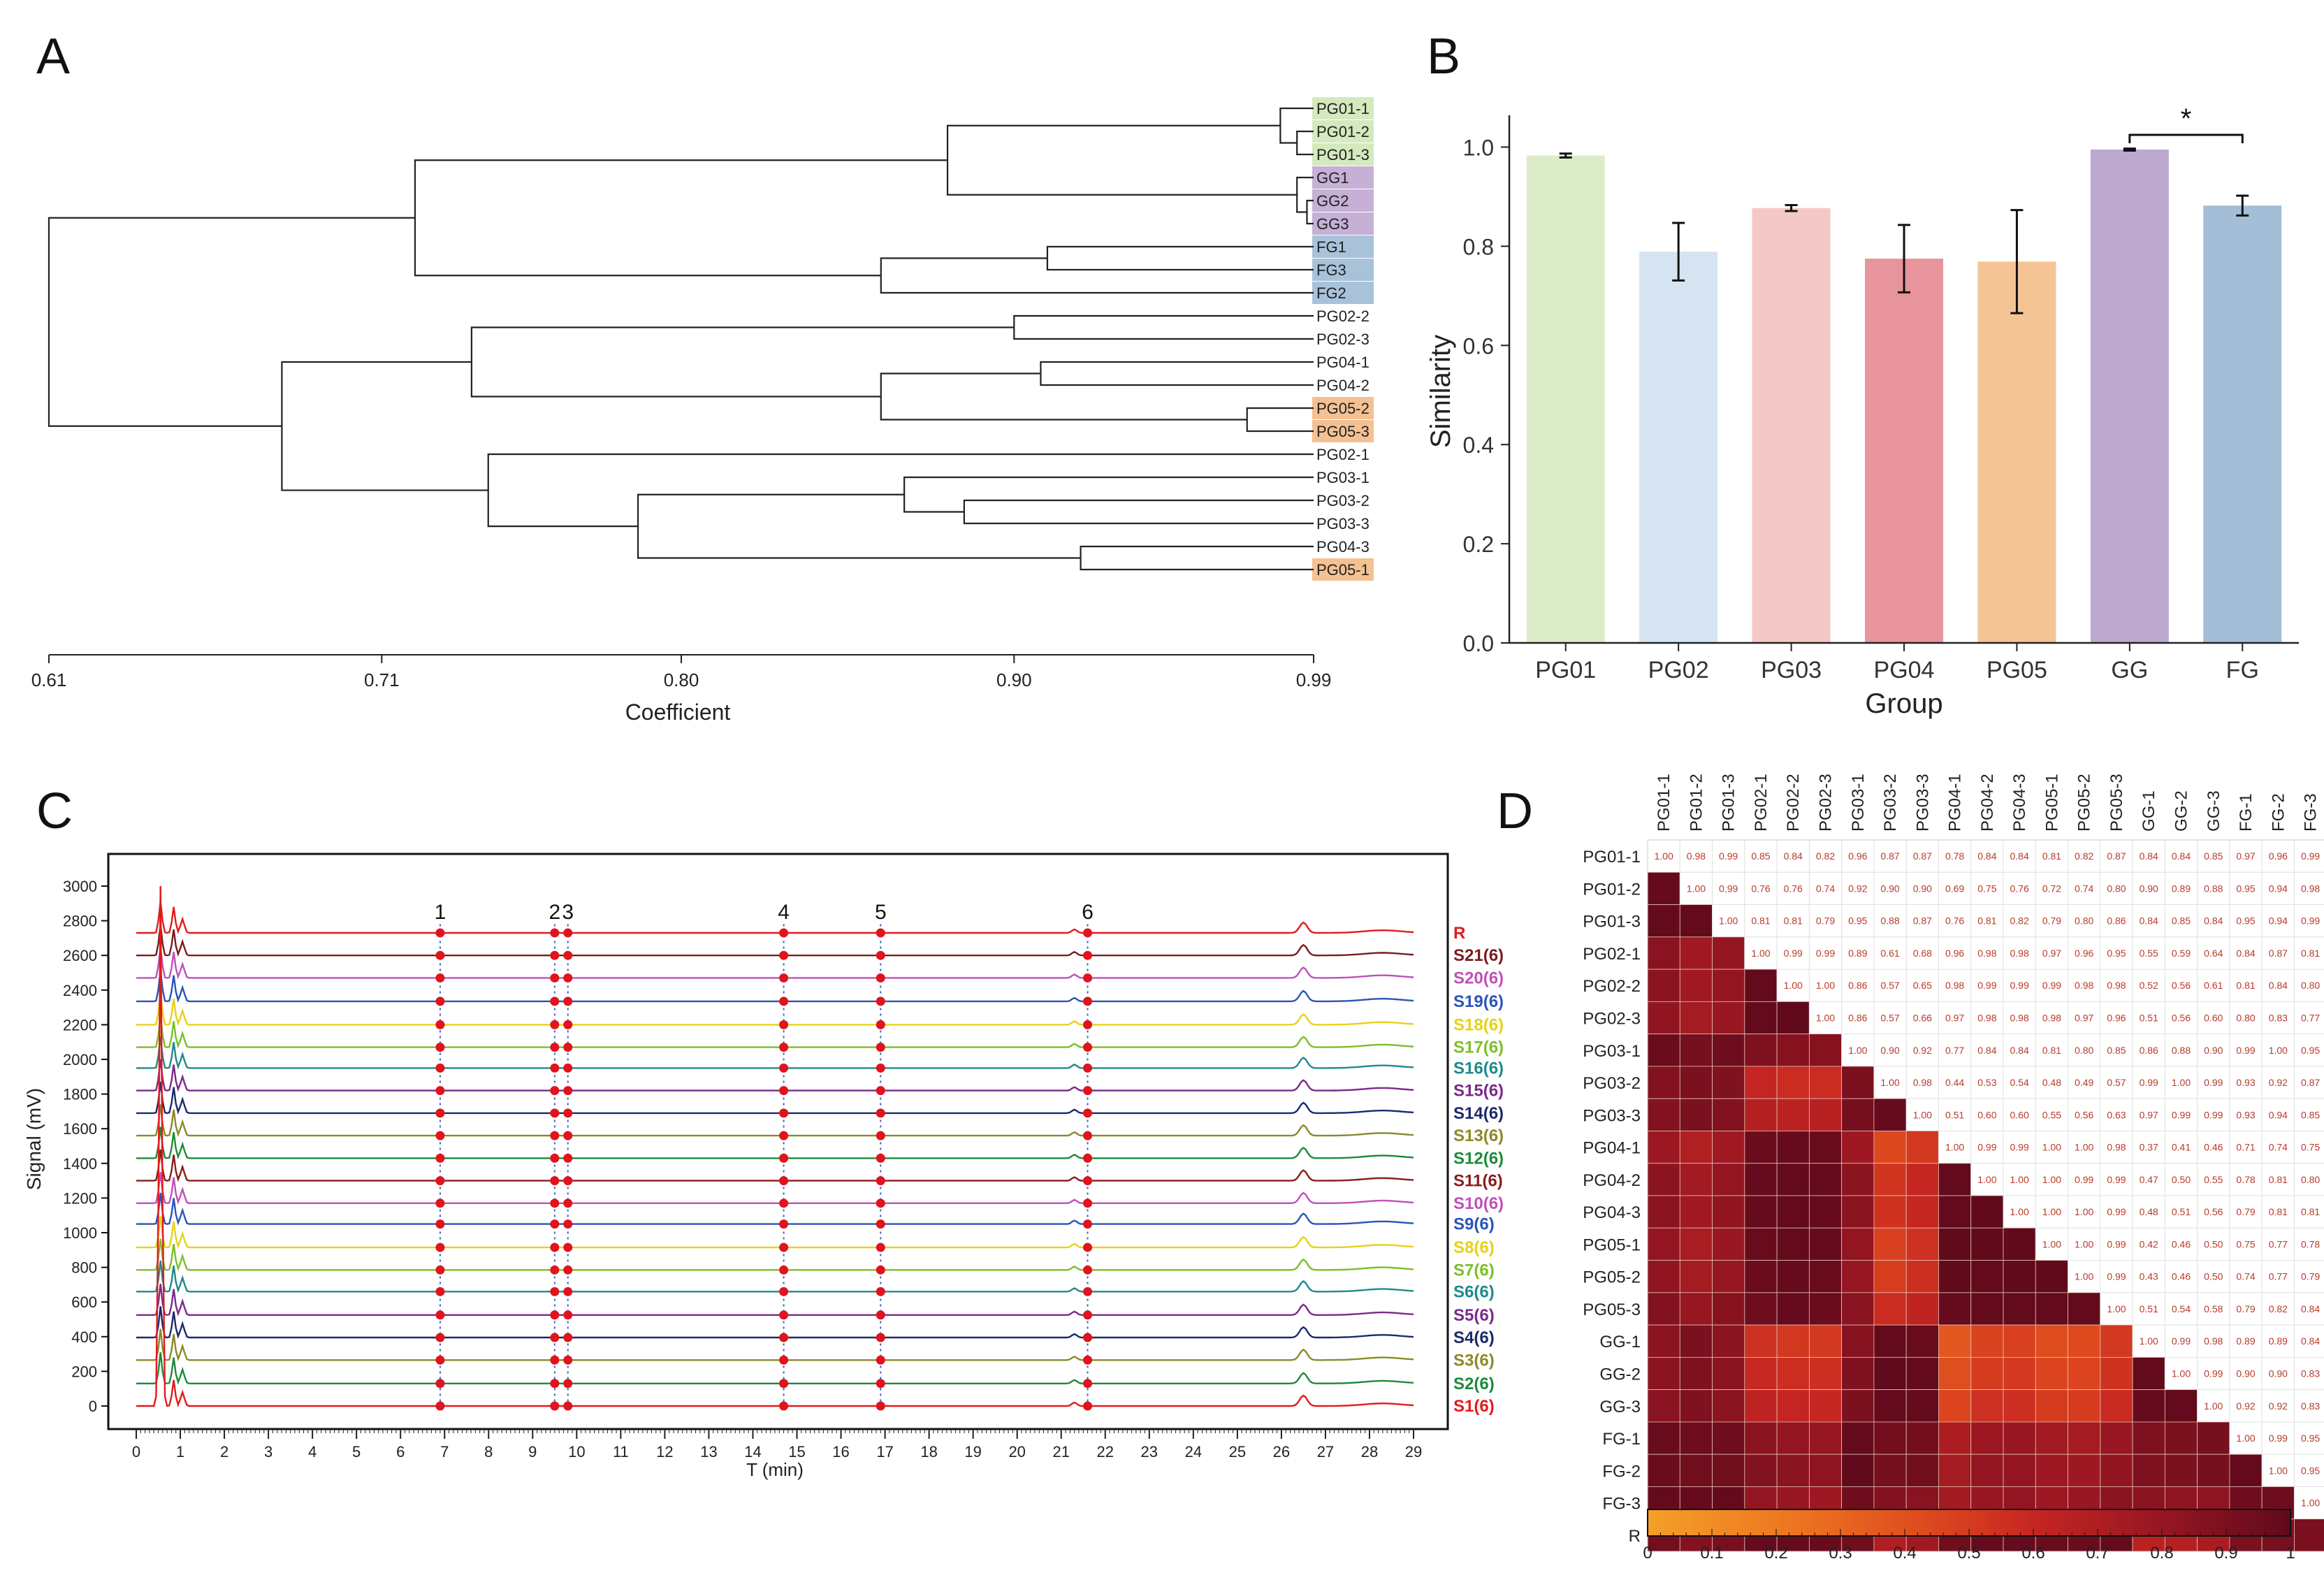 The height and width of the screenshot is (1580, 2324). What do you see at coordinates (1565, 670) in the screenshot?
I see `x-tick-label: PG01` at bounding box center [1565, 670].